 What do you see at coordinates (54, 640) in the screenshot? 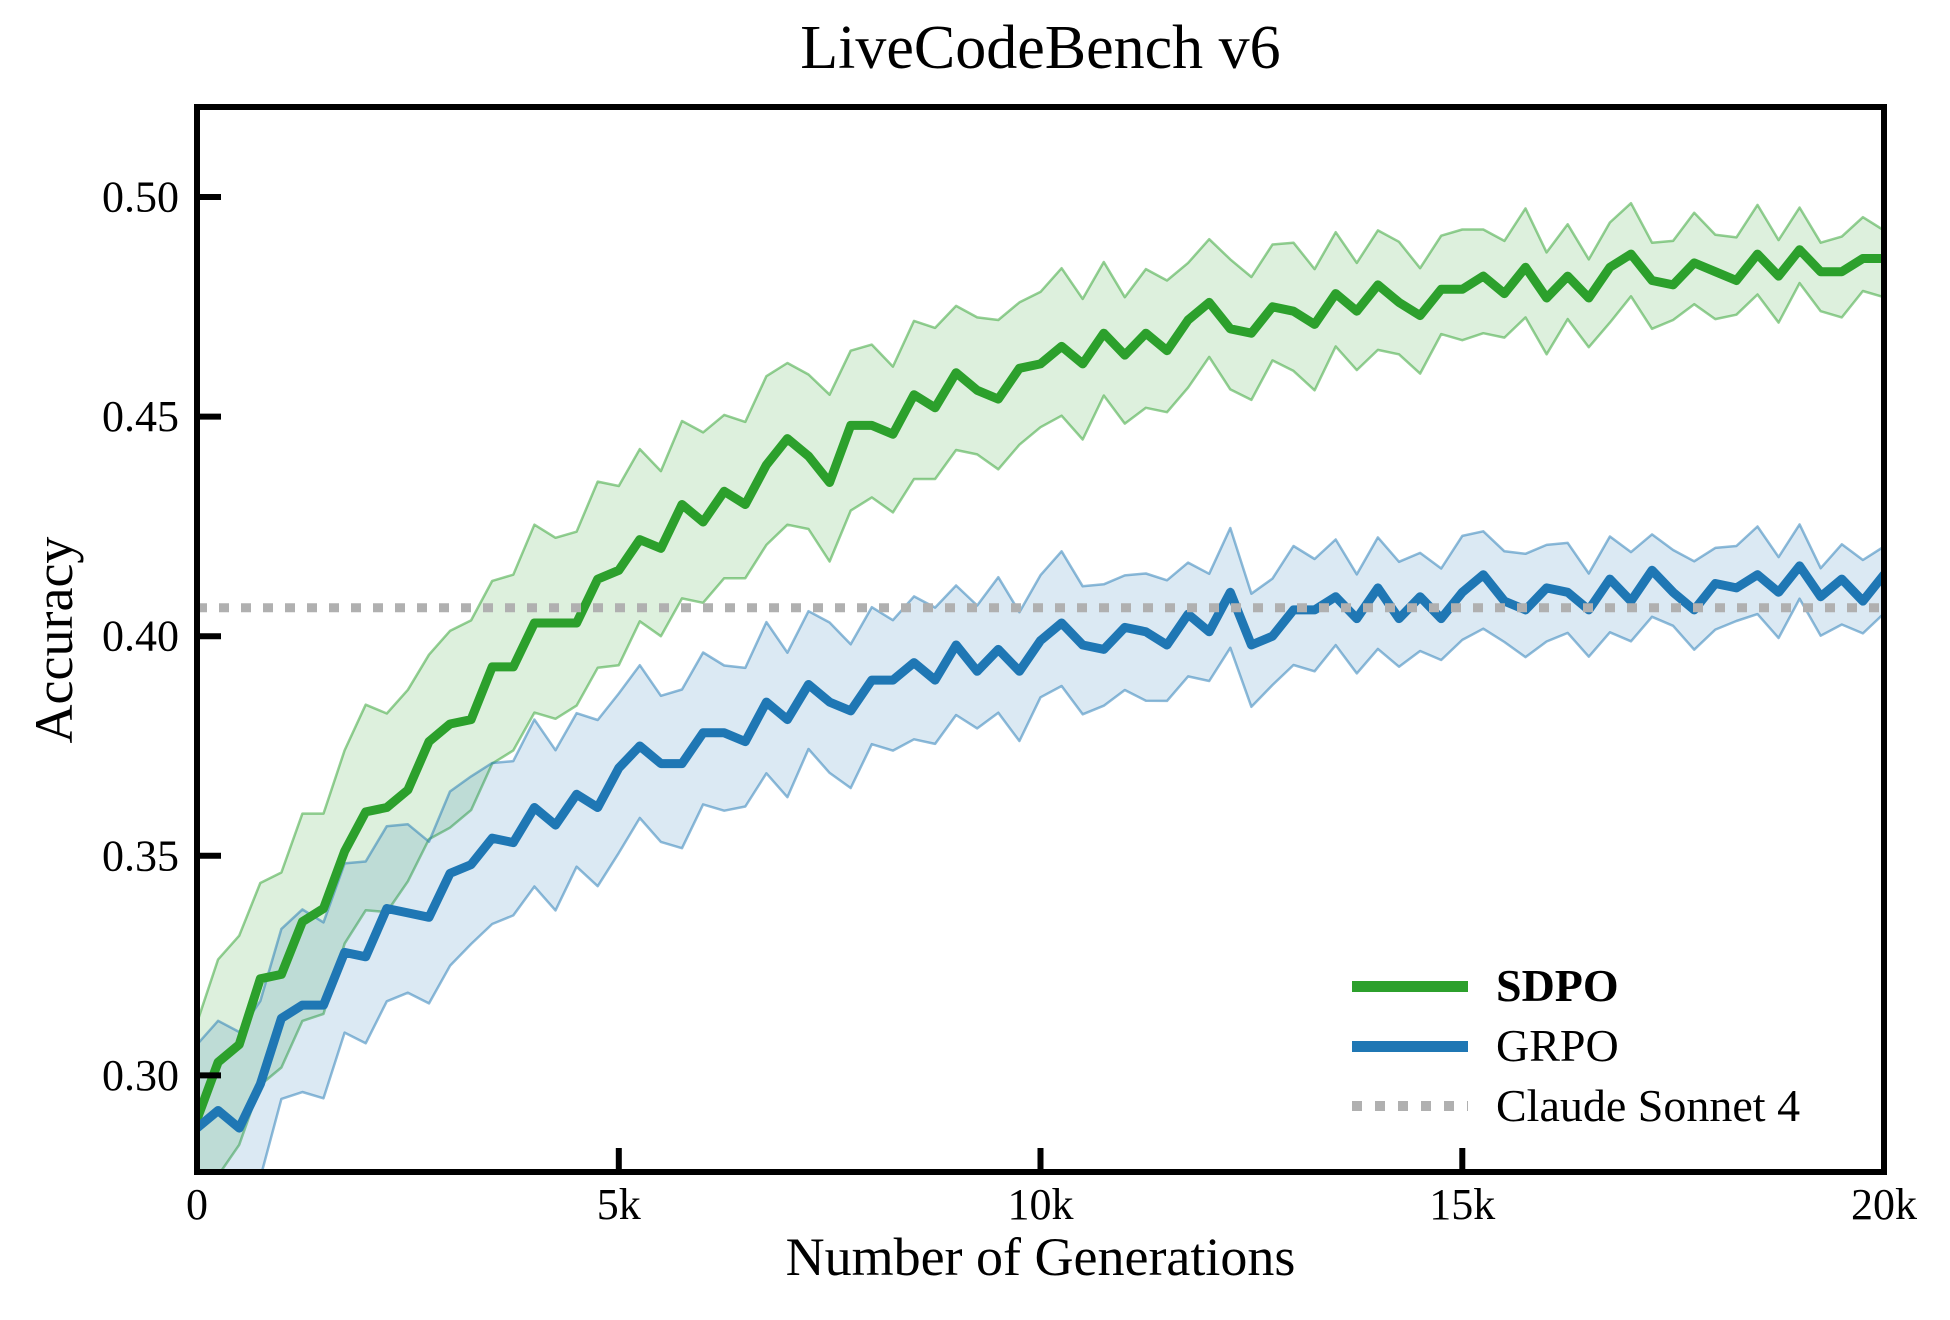
I see `y-axis-label: Accuracy` at bounding box center [54, 640].